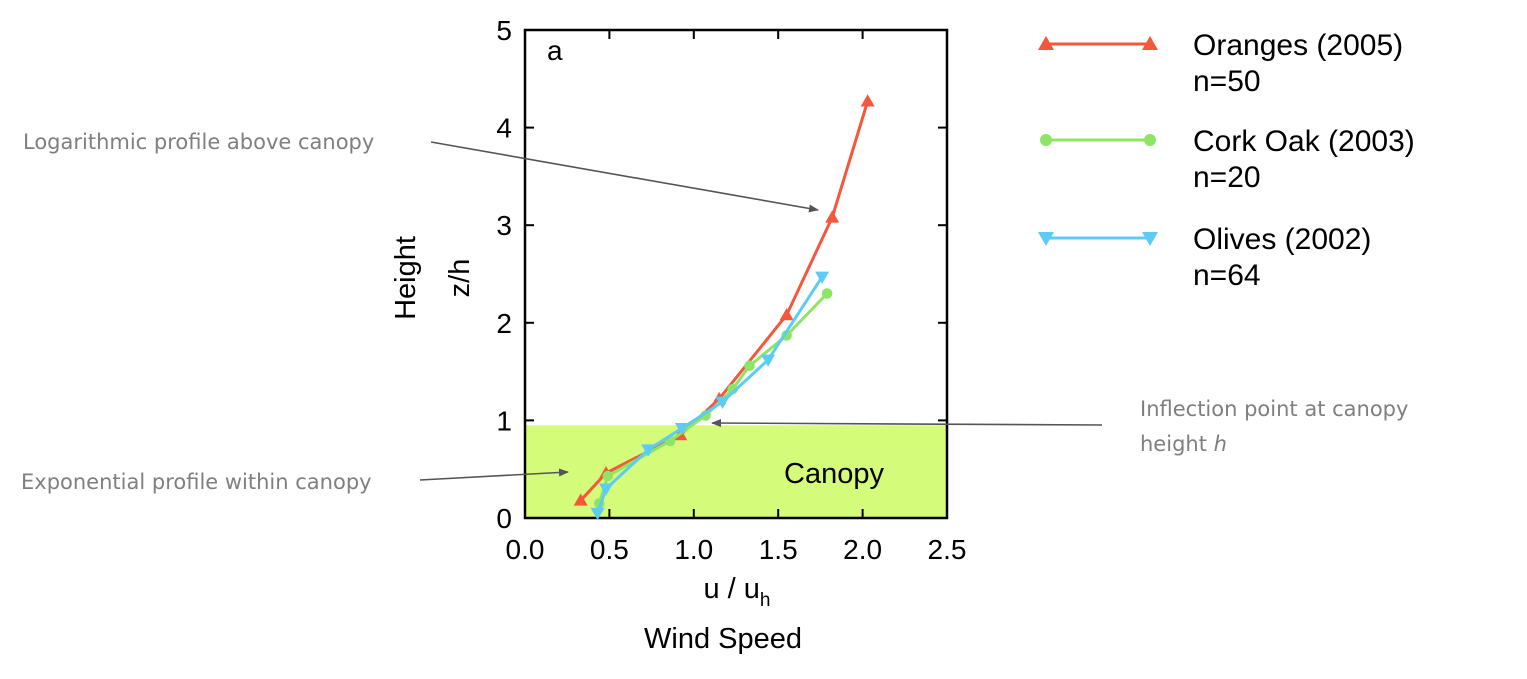 Image resolution: width=1527 pixels, height=679 pixels. I want to click on y-axis-caption: Height, so click(406, 278).